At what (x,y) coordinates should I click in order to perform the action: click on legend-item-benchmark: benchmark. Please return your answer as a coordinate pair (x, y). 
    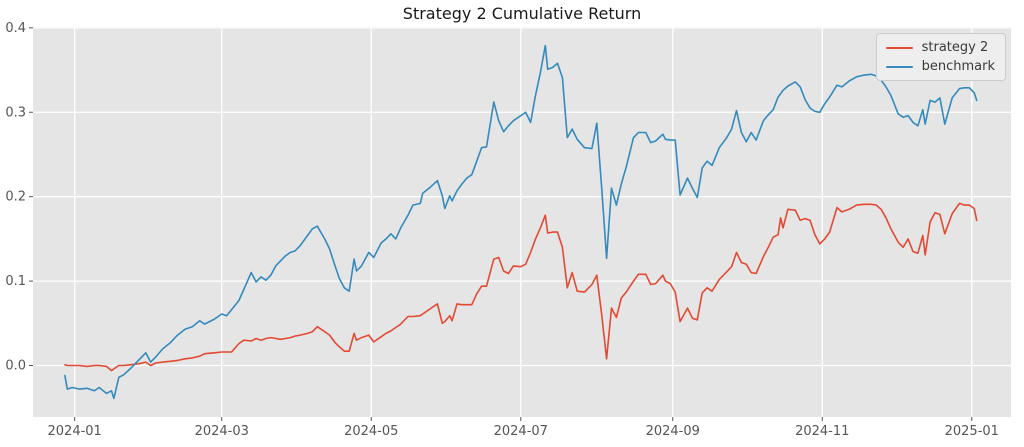
    Looking at the image, I should click on (940, 66).